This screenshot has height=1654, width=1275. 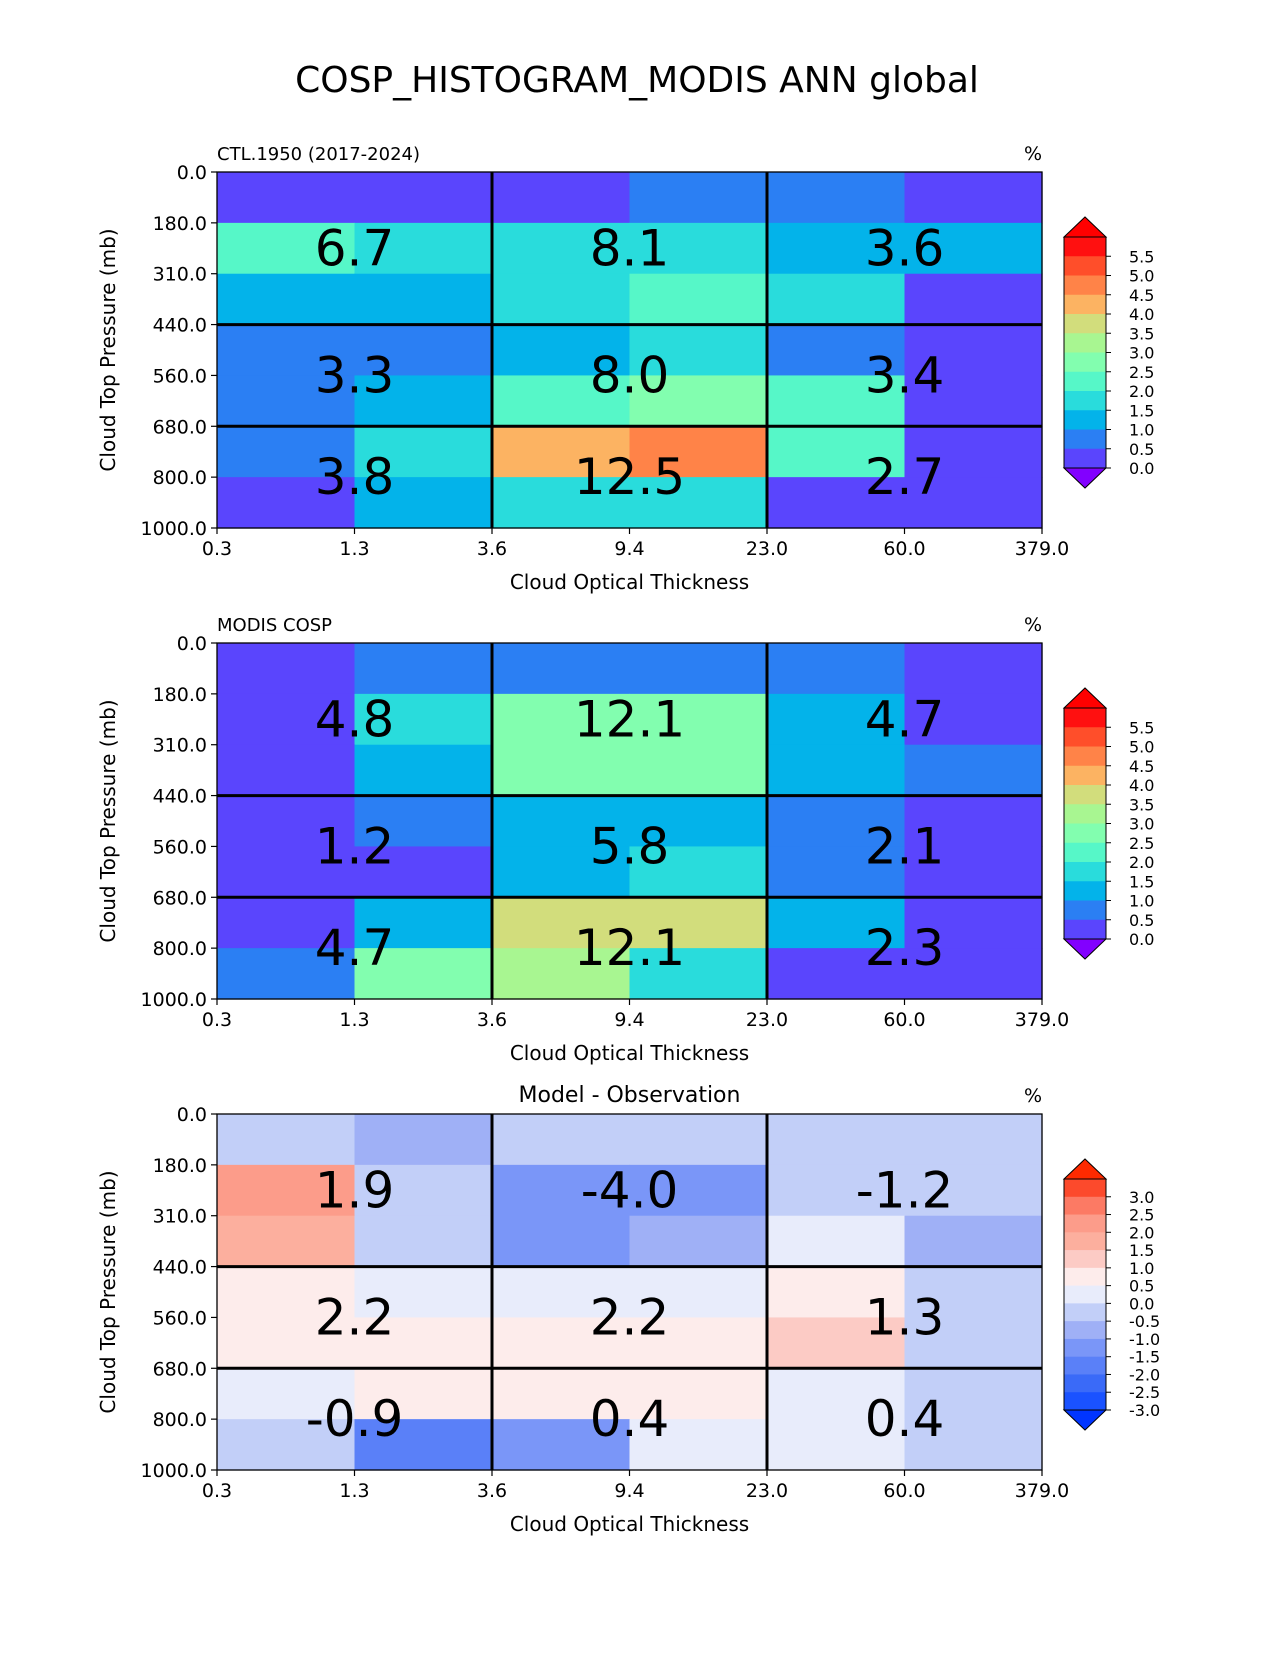 I want to click on colorbar-tick-label: 0.0, so click(x=1141, y=1303).